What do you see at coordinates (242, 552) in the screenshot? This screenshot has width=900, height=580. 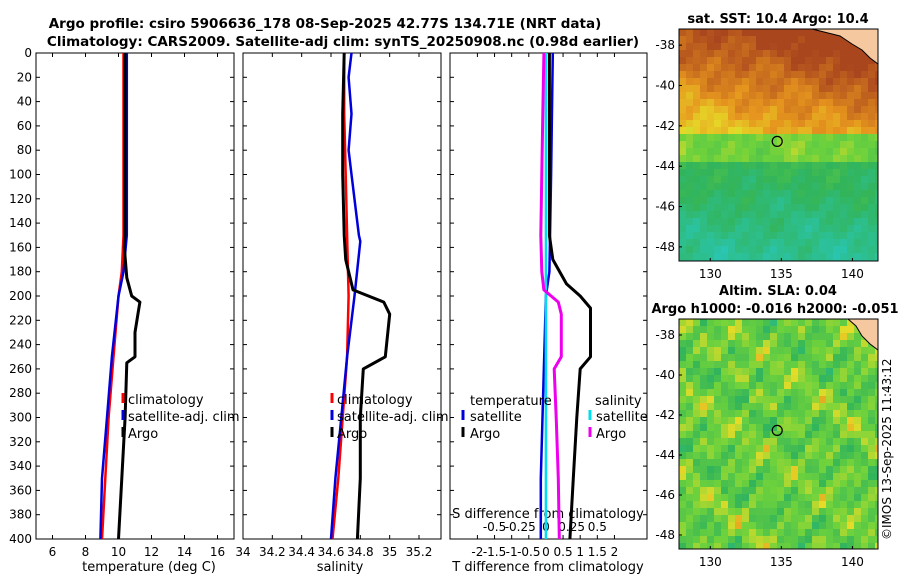 I see `sal-x-tick-label: 34` at bounding box center [242, 552].